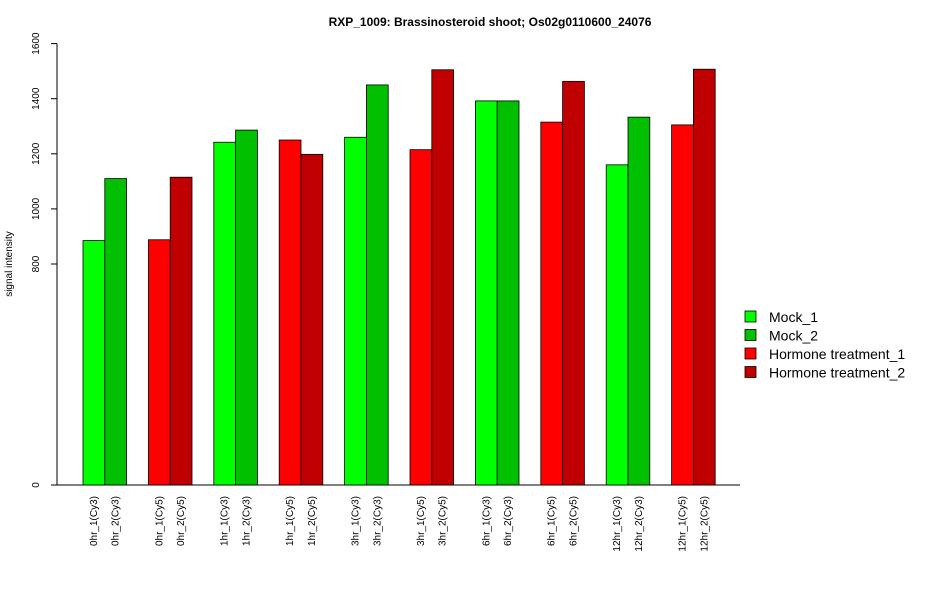 The width and height of the screenshot is (950, 600). What do you see at coordinates (36, 153) in the screenshot?
I see `y-tick-label: 1200` at bounding box center [36, 153].